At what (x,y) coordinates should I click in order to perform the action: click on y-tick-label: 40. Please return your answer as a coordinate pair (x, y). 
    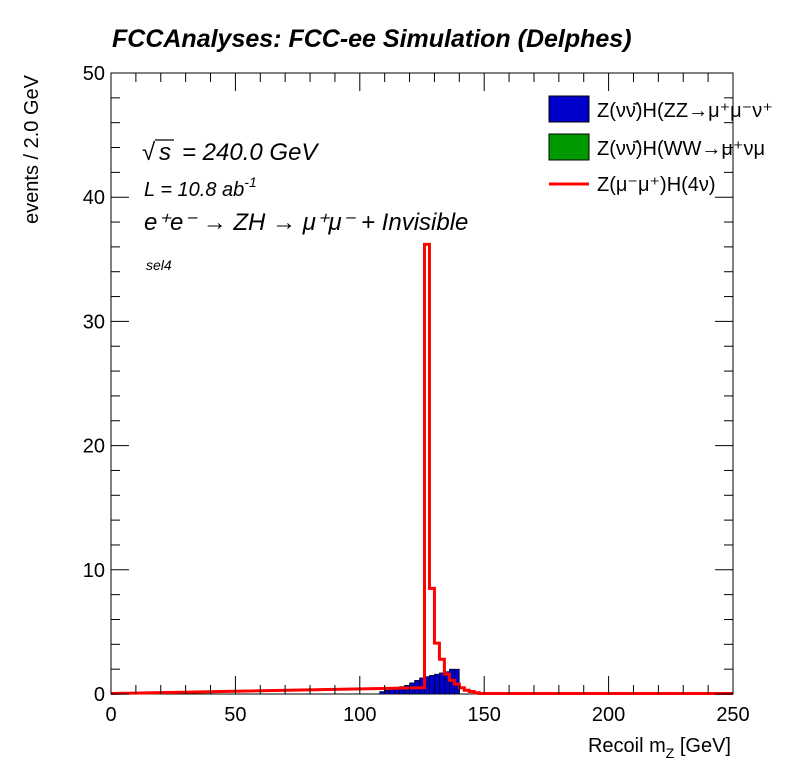
    Looking at the image, I should click on (94, 198).